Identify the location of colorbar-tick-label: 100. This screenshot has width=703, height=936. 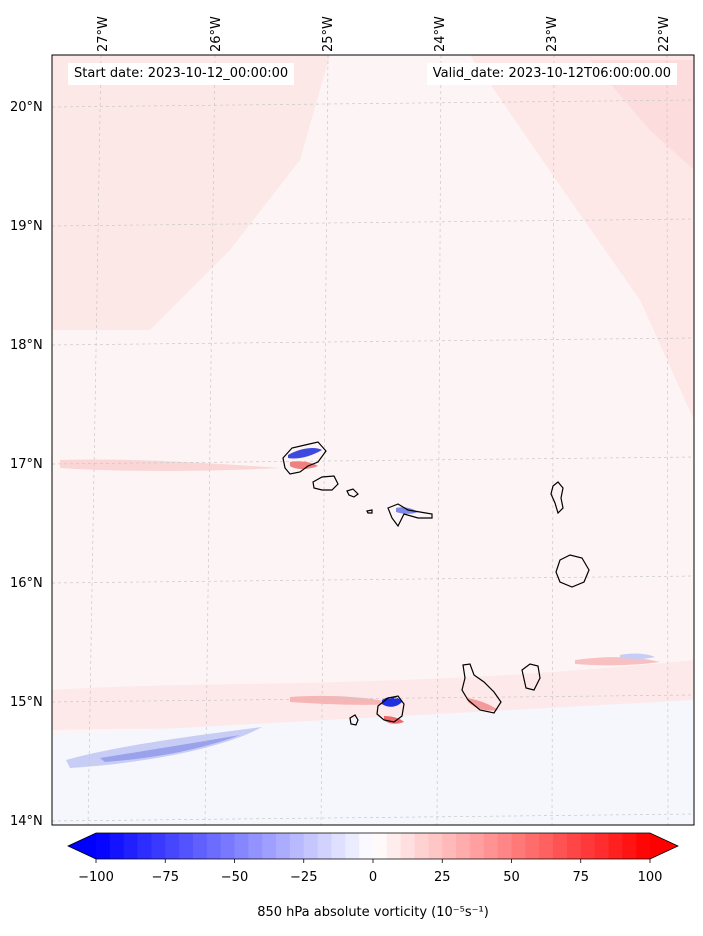
(650, 877).